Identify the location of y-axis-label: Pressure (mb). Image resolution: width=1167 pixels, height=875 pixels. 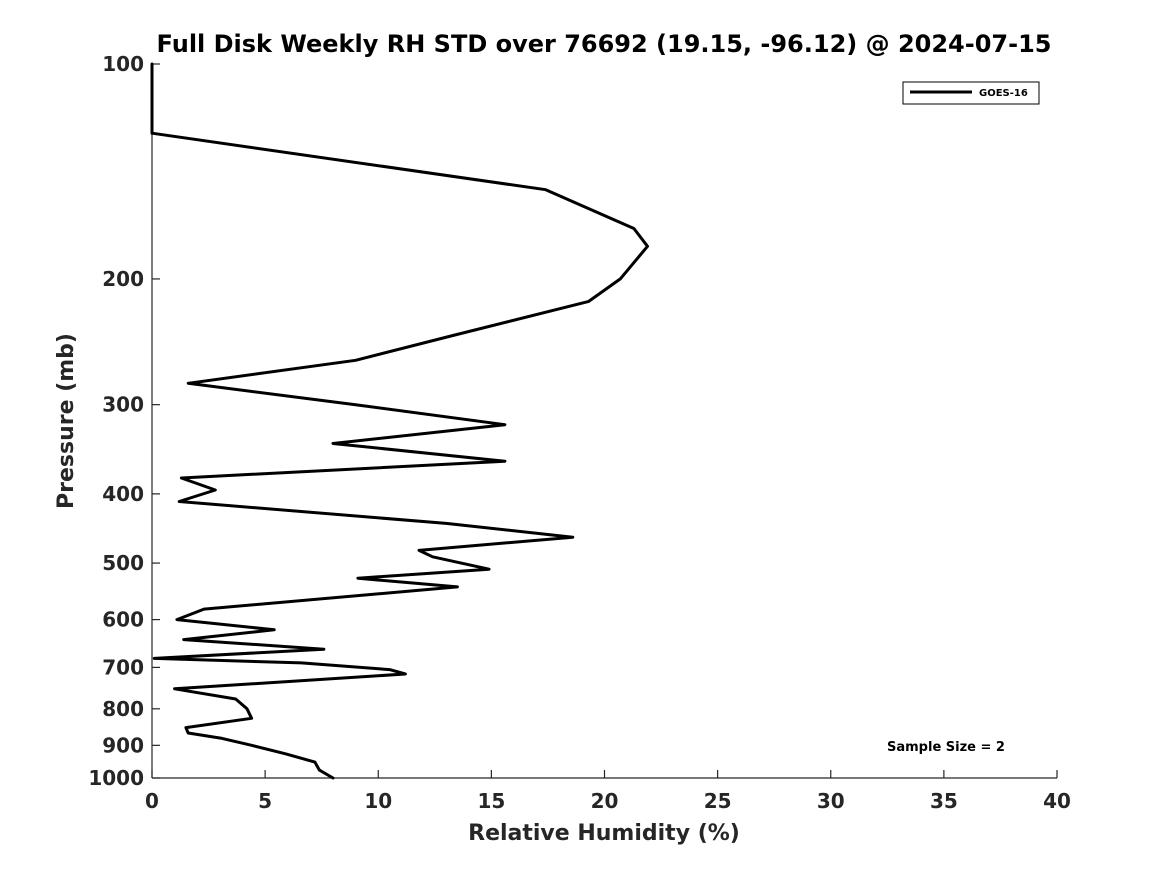
(66, 421).